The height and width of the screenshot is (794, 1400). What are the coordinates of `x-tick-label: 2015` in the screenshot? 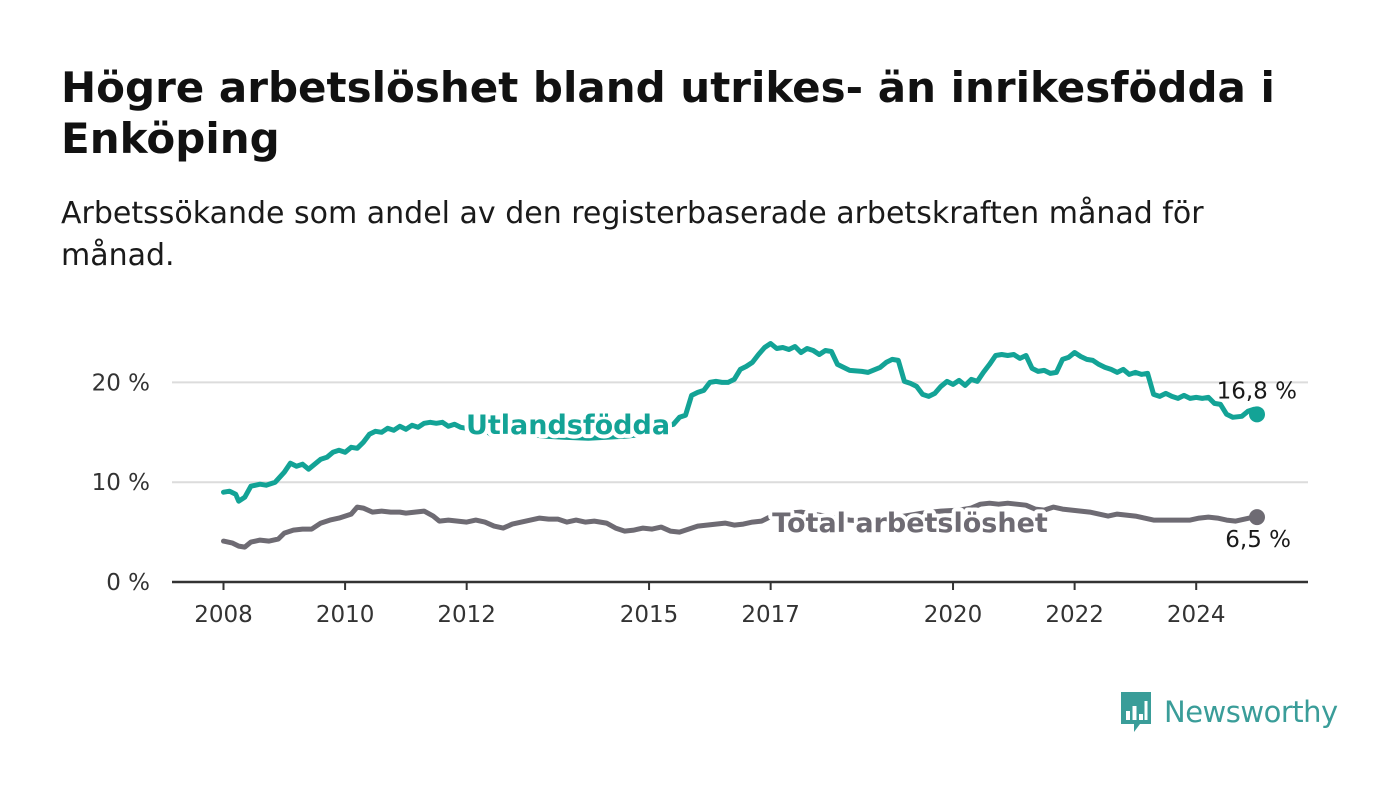 It's located at (649, 615).